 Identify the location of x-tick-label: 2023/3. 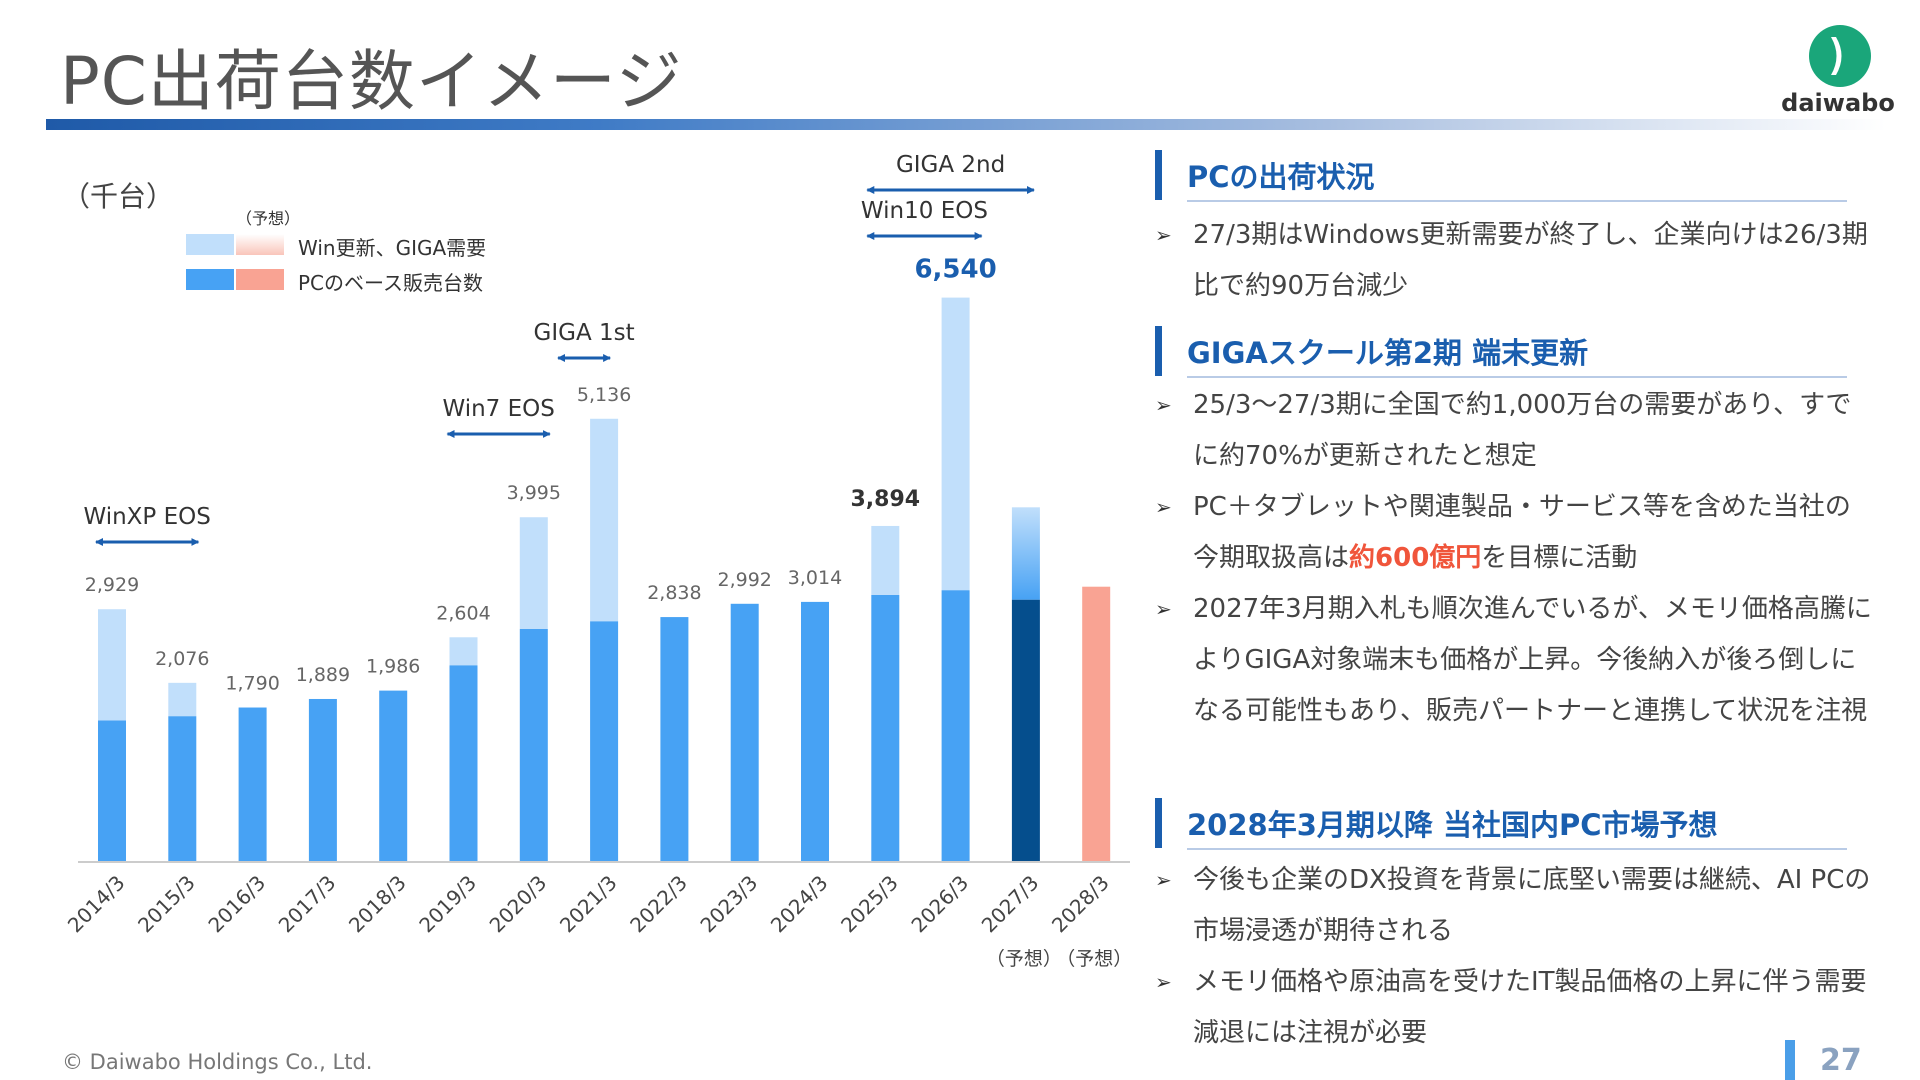
(729, 904).